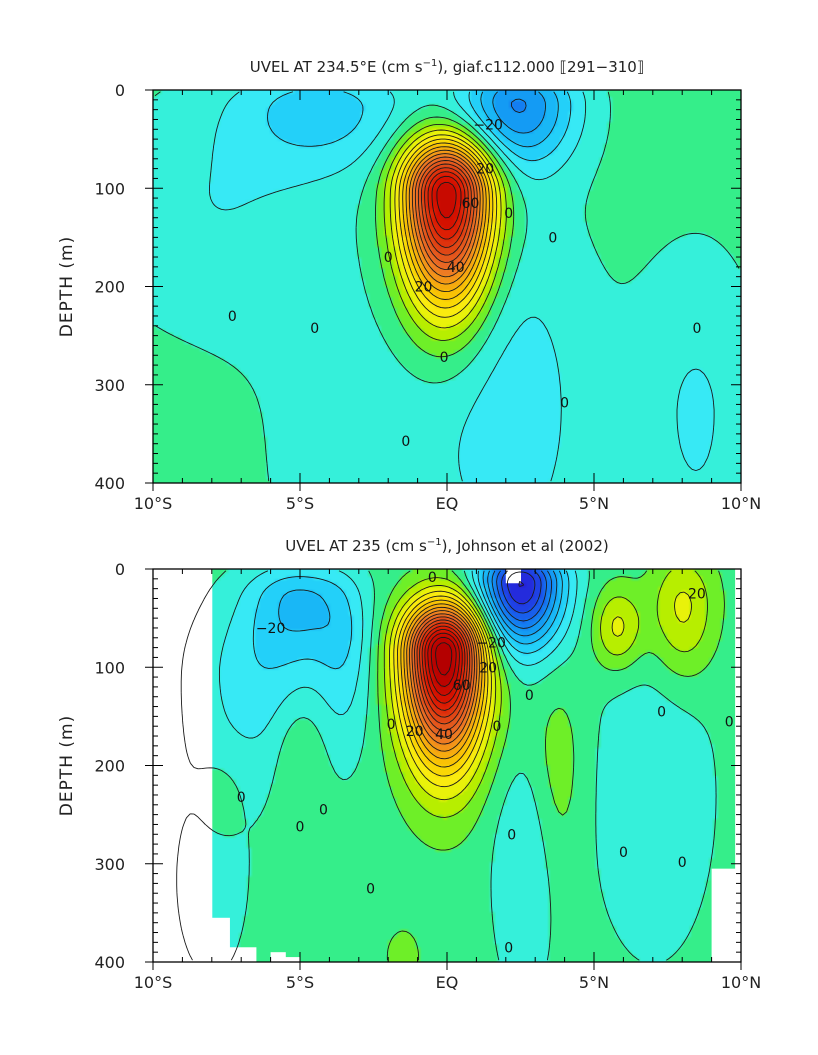 The height and width of the screenshot is (1055, 818). Describe the element at coordinates (67, 286) in the screenshot. I see `y-axis-label: DEPTH (m)` at that location.